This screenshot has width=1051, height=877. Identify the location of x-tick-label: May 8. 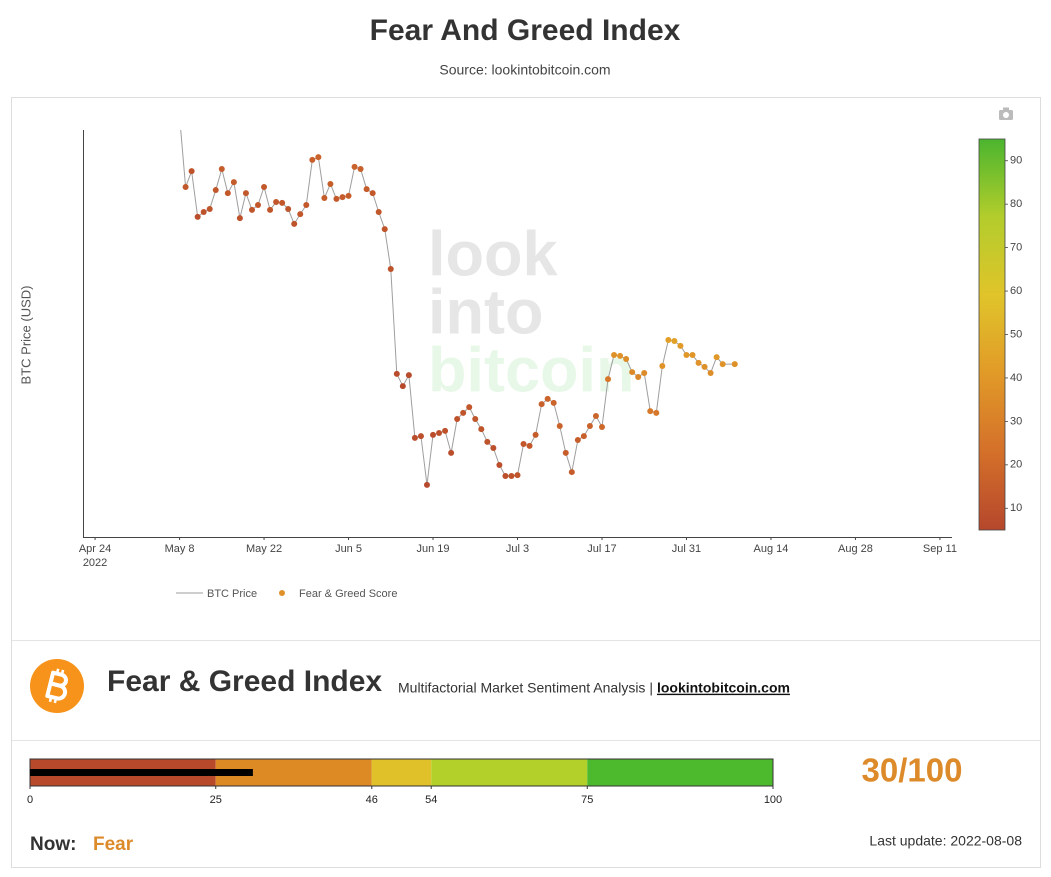
(180, 549).